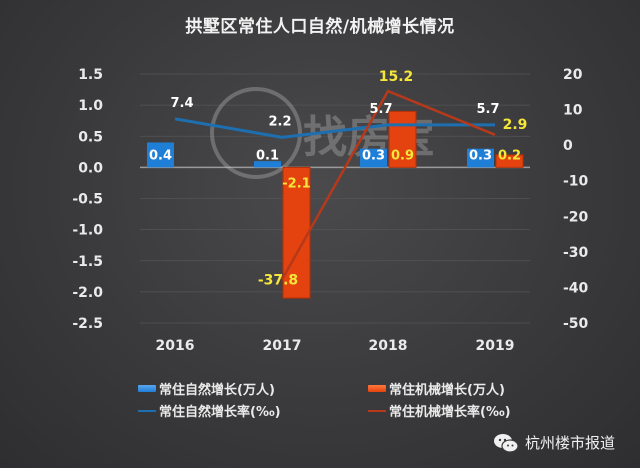 This screenshot has width=640, height=468. Describe the element at coordinates (147, 410) in the screenshot. I see `legend-swatch-line-blue` at that location.